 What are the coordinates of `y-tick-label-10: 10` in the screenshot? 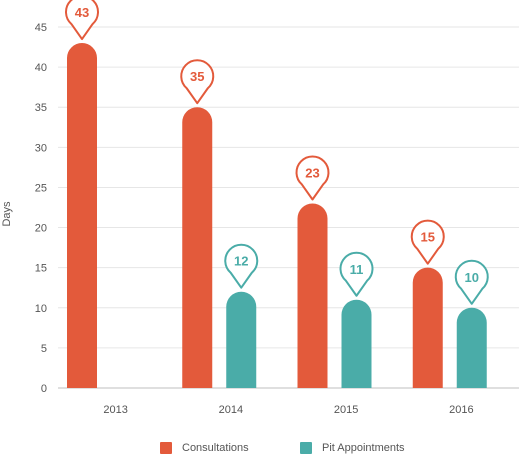 It's located at (41, 309).